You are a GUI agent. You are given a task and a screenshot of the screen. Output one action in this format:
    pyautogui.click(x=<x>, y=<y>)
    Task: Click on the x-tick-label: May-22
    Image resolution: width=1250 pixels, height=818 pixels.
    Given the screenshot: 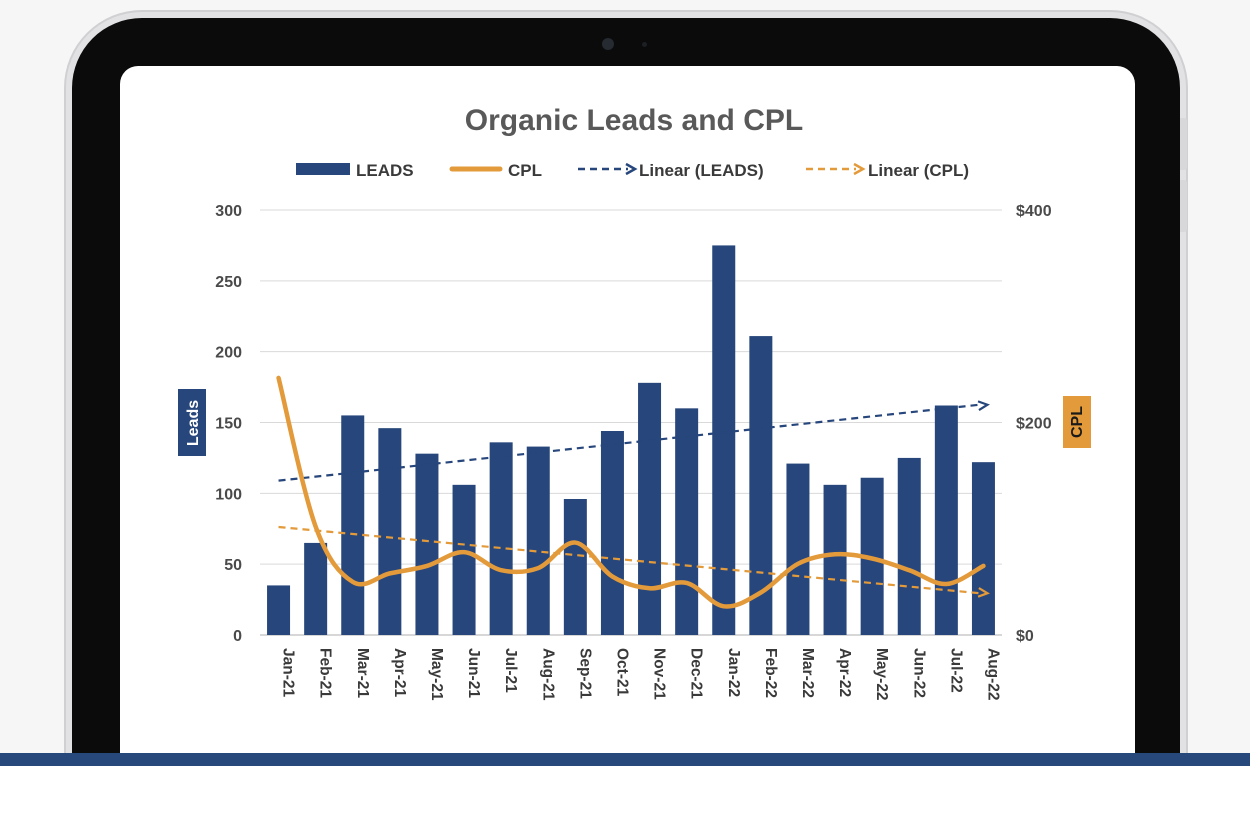 What is the action you would take?
    pyautogui.click(x=881, y=674)
    